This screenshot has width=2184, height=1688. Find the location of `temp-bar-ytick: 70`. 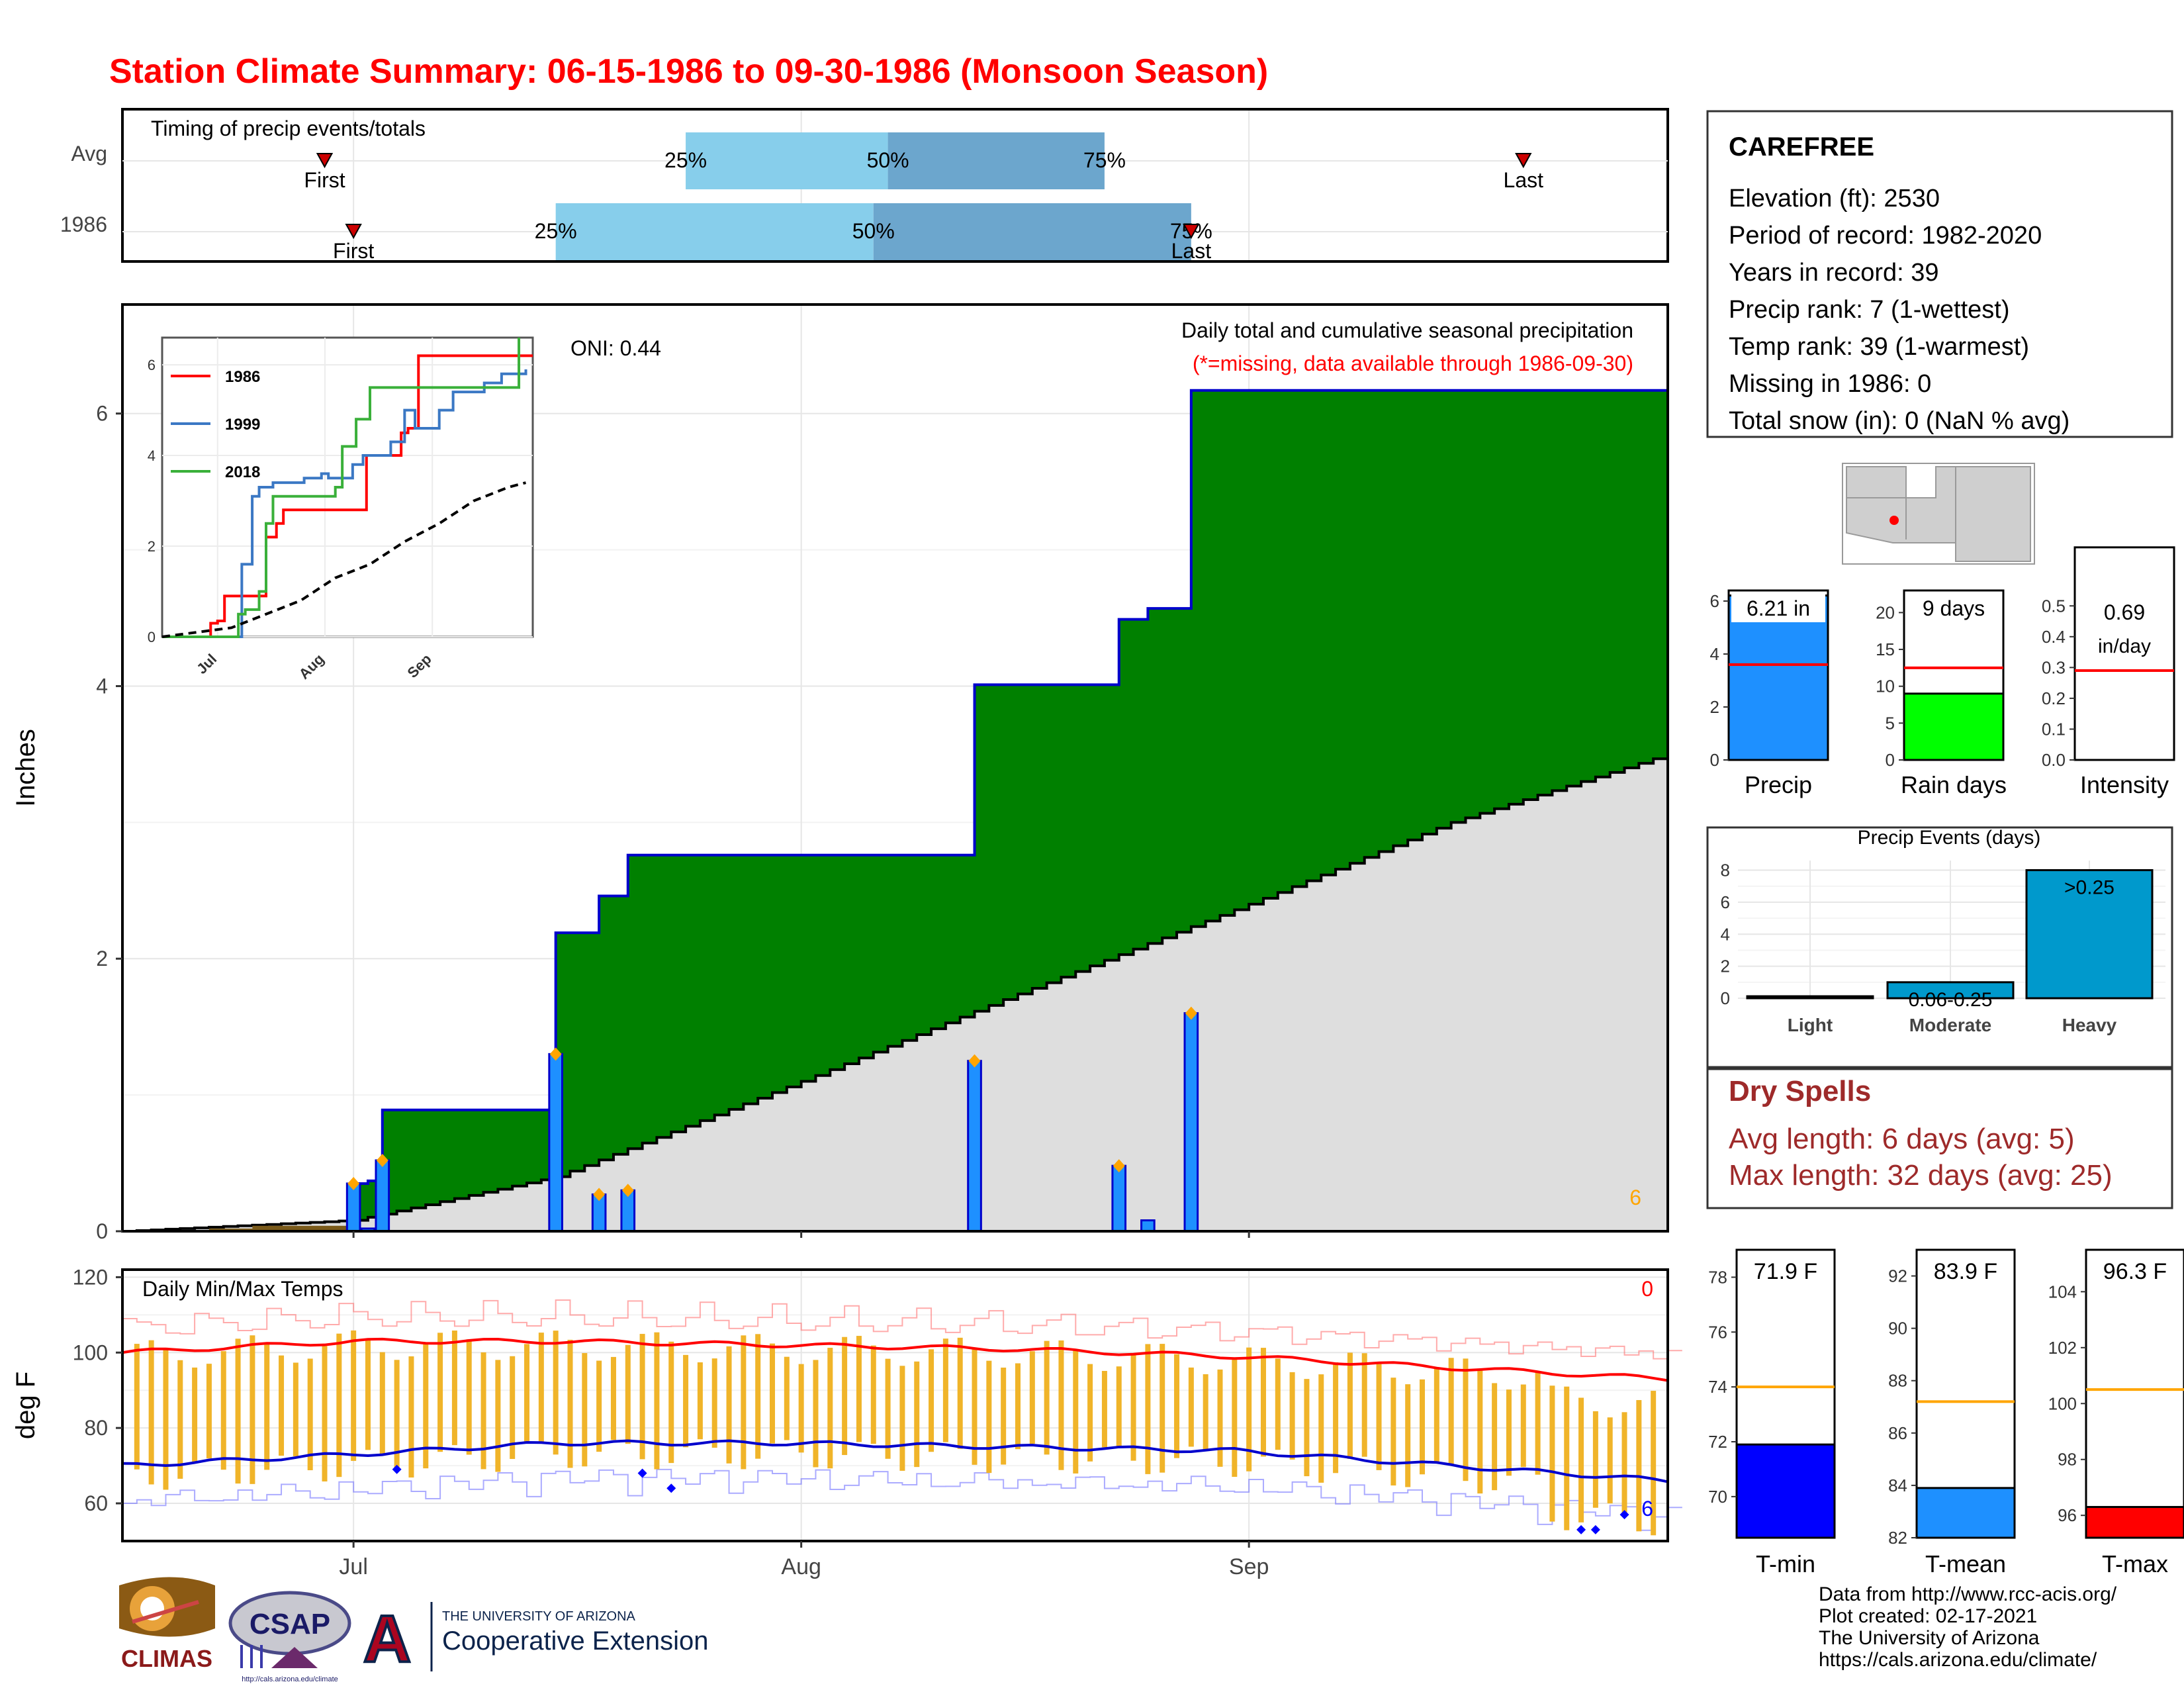

temp-bar-ytick: 70 is located at coordinates (1718, 1497).